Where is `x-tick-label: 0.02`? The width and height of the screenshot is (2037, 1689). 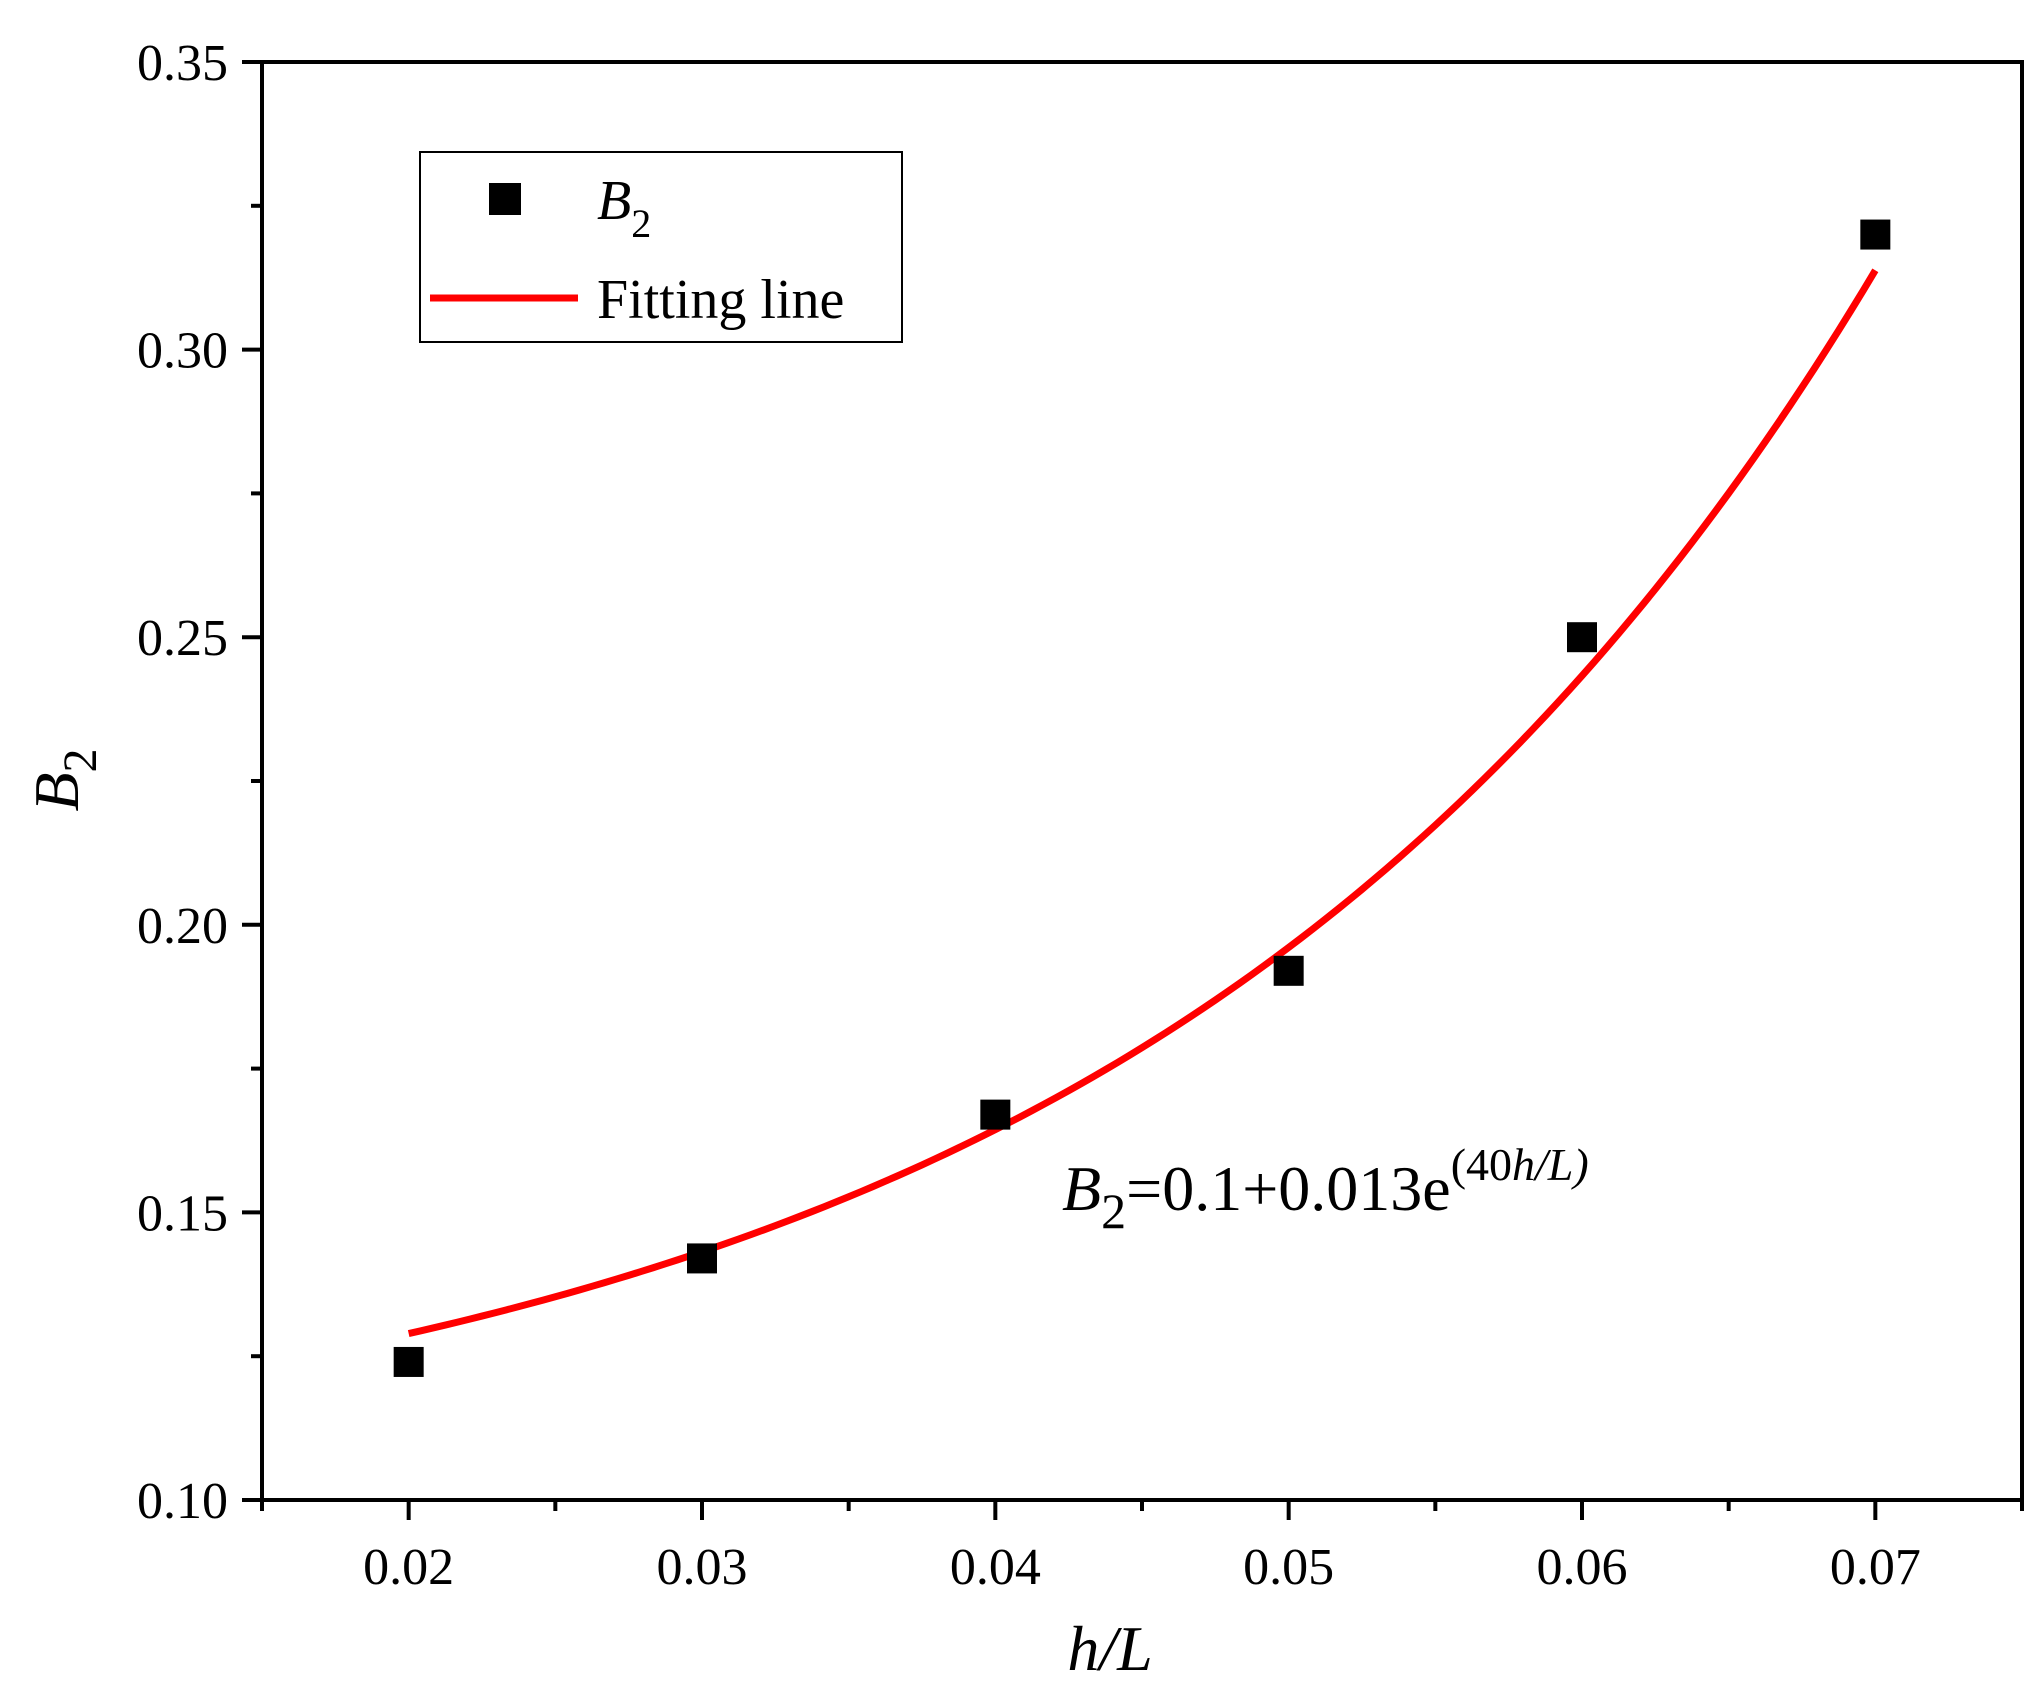
x-tick-label: 0.02 is located at coordinates (408, 1567).